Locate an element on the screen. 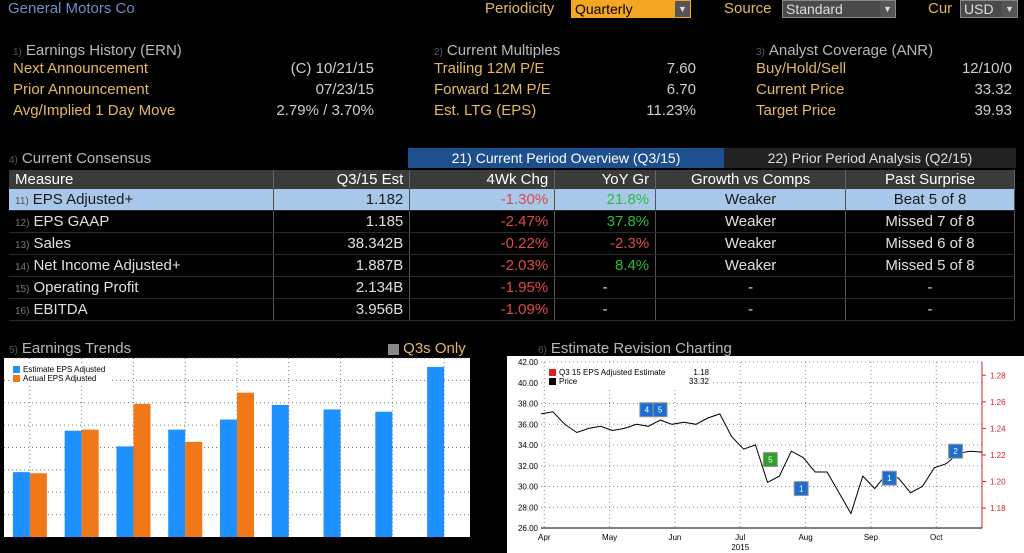 The image size is (1024, 553). y-tick-label: 0.80 is located at coordinates (483, 448).